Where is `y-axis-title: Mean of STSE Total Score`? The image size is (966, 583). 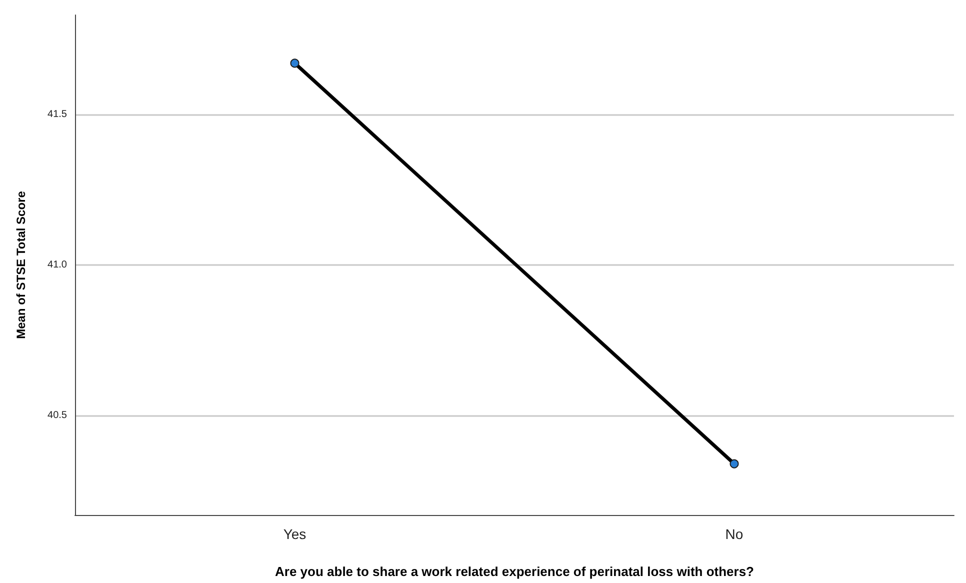
y-axis-title: Mean of STSE Total Score is located at coordinates (21, 264).